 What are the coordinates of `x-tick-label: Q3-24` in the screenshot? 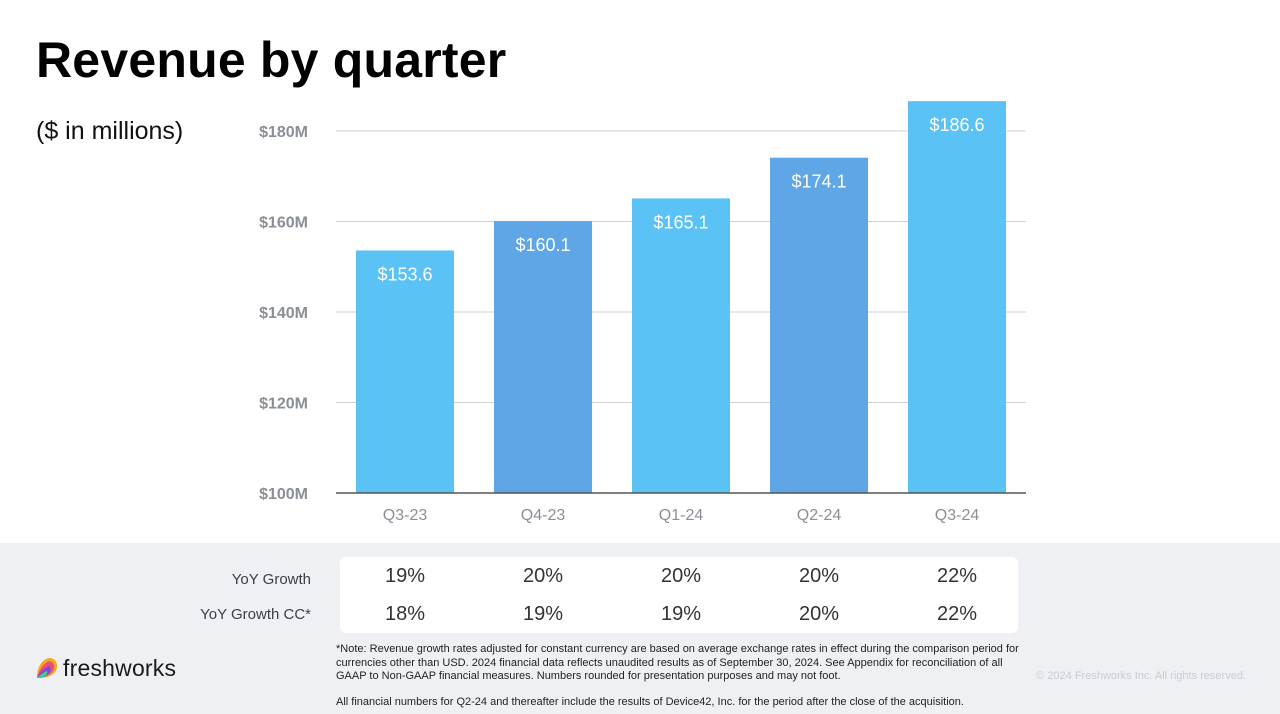 It's located at (957, 515).